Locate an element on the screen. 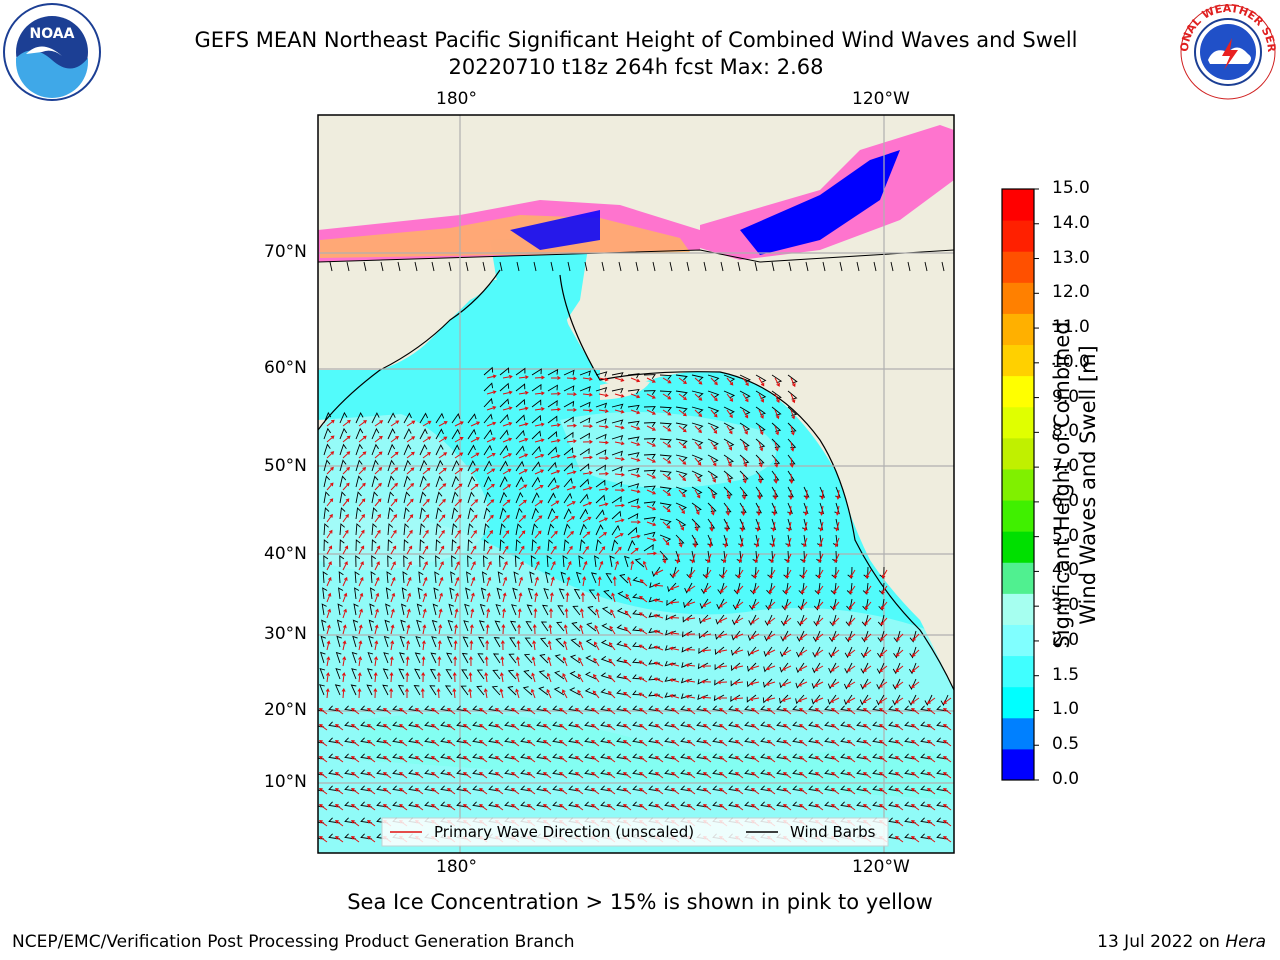  footer-date: 13 Jul 2022 on Hera is located at coordinates (1181, 942).